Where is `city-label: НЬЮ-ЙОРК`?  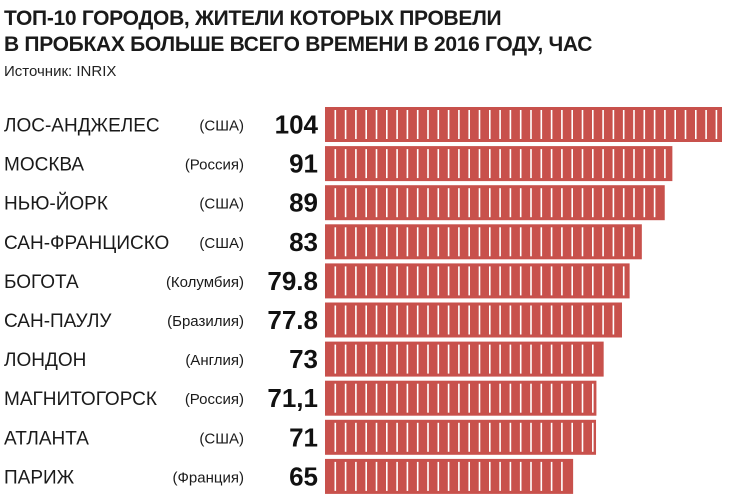 city-label: НЬЮ-ЙОРК is located at coordinates (56, 204).